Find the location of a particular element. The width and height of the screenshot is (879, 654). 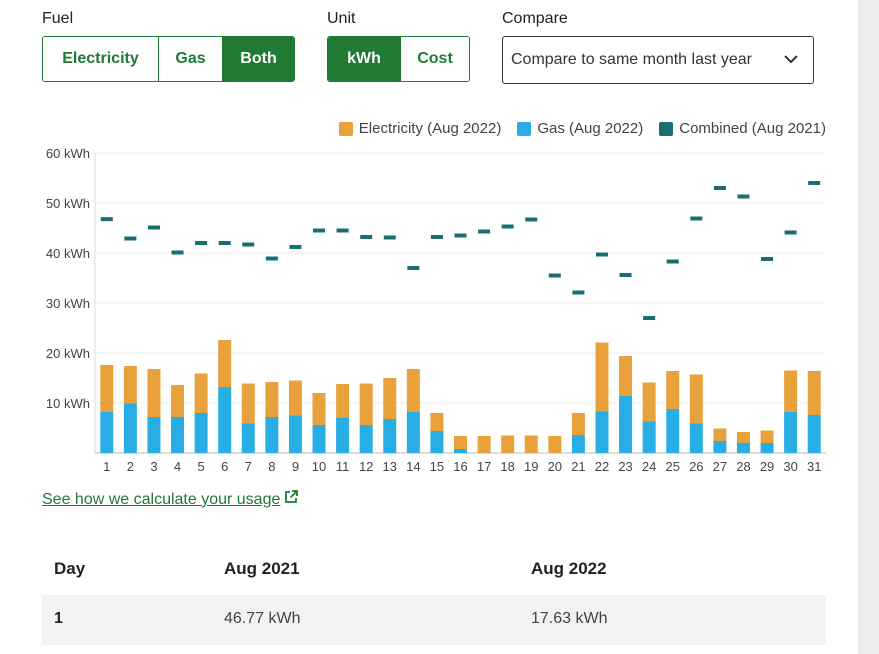

y-tick-label: 20 kWh is located at coordinates (68, 353).